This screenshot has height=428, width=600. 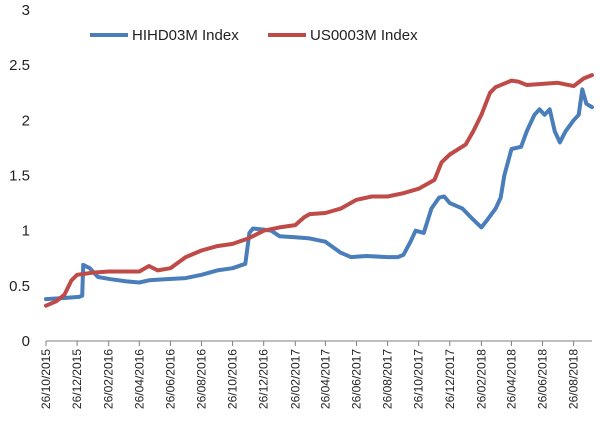 I want to click on x-tick-label: 26/02/2017, so click(x=295, y=379).